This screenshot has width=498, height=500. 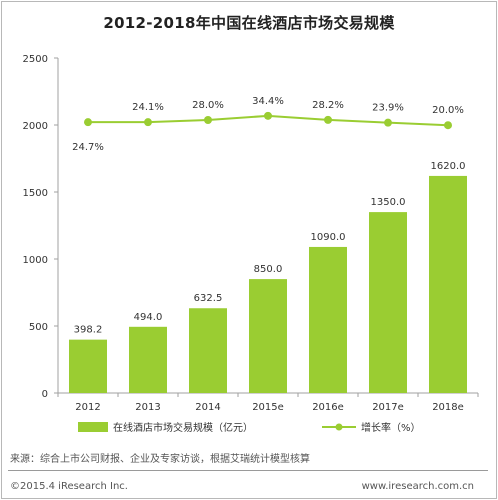 I want to click on bar-value-label: 632.5, so click(x=208, y=298).